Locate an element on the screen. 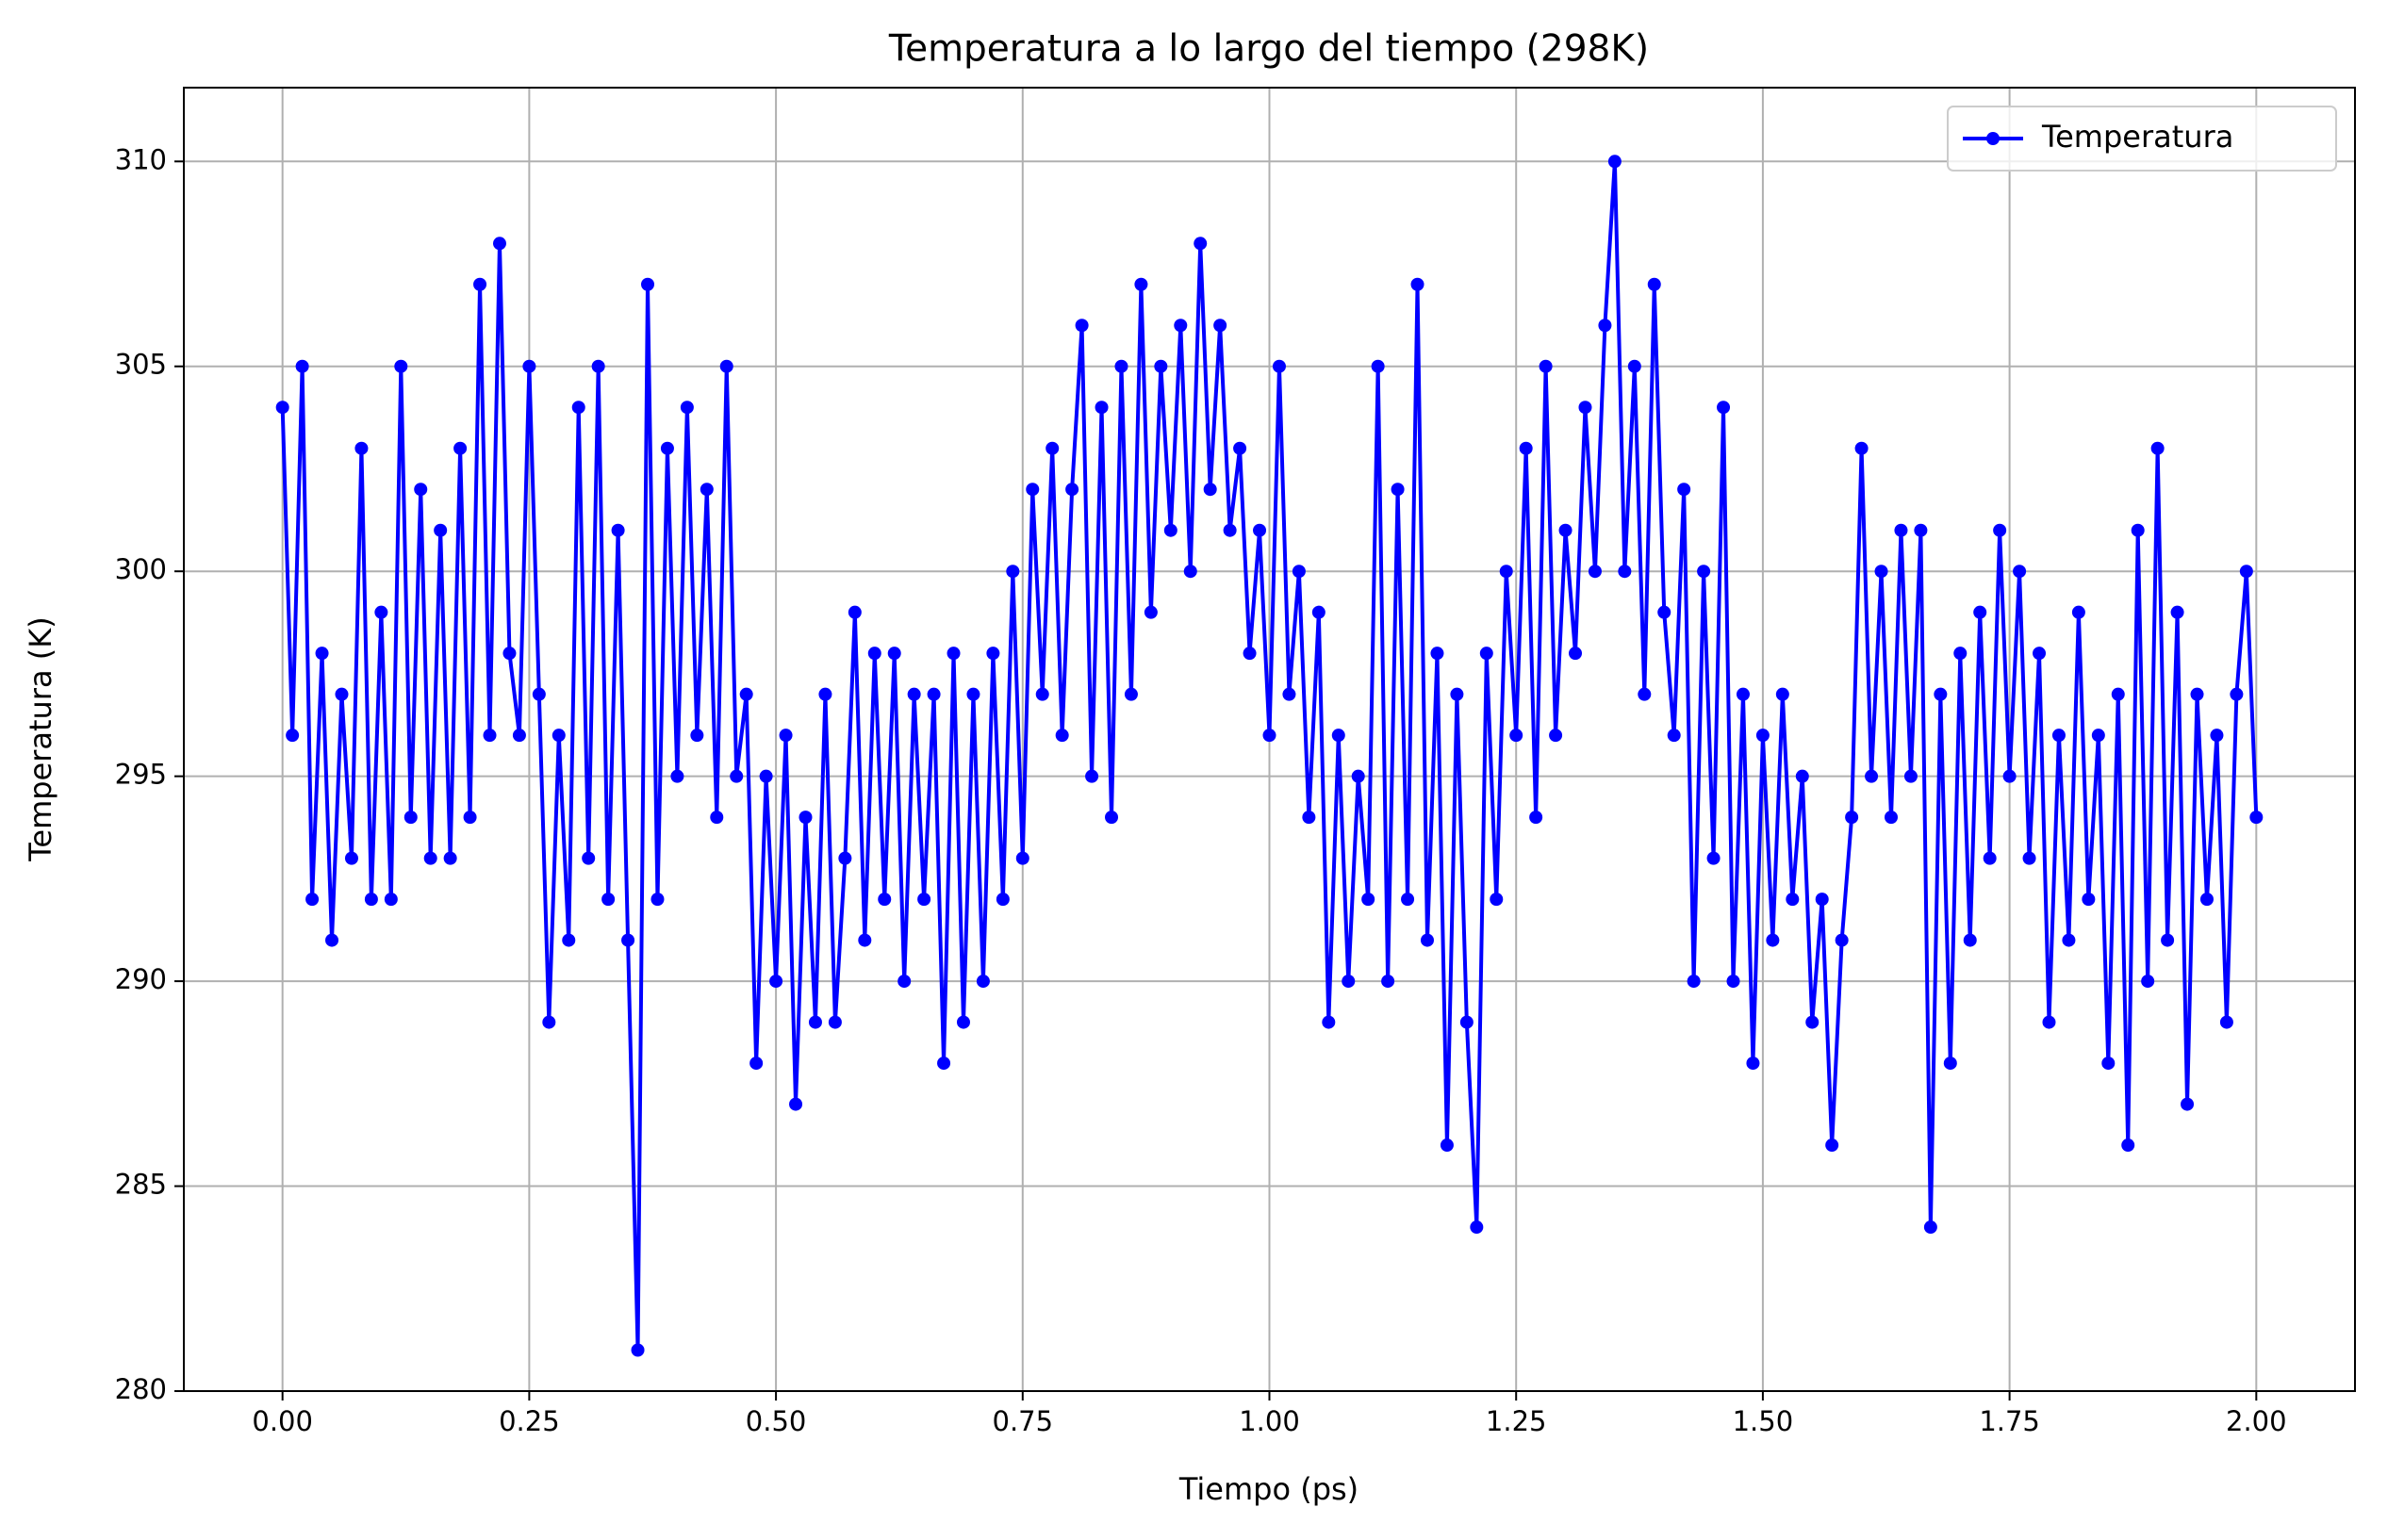 This screenshot has height=1540, width=2404. x-tick-label: 1.25 is located at coordinates (1516, 1421).